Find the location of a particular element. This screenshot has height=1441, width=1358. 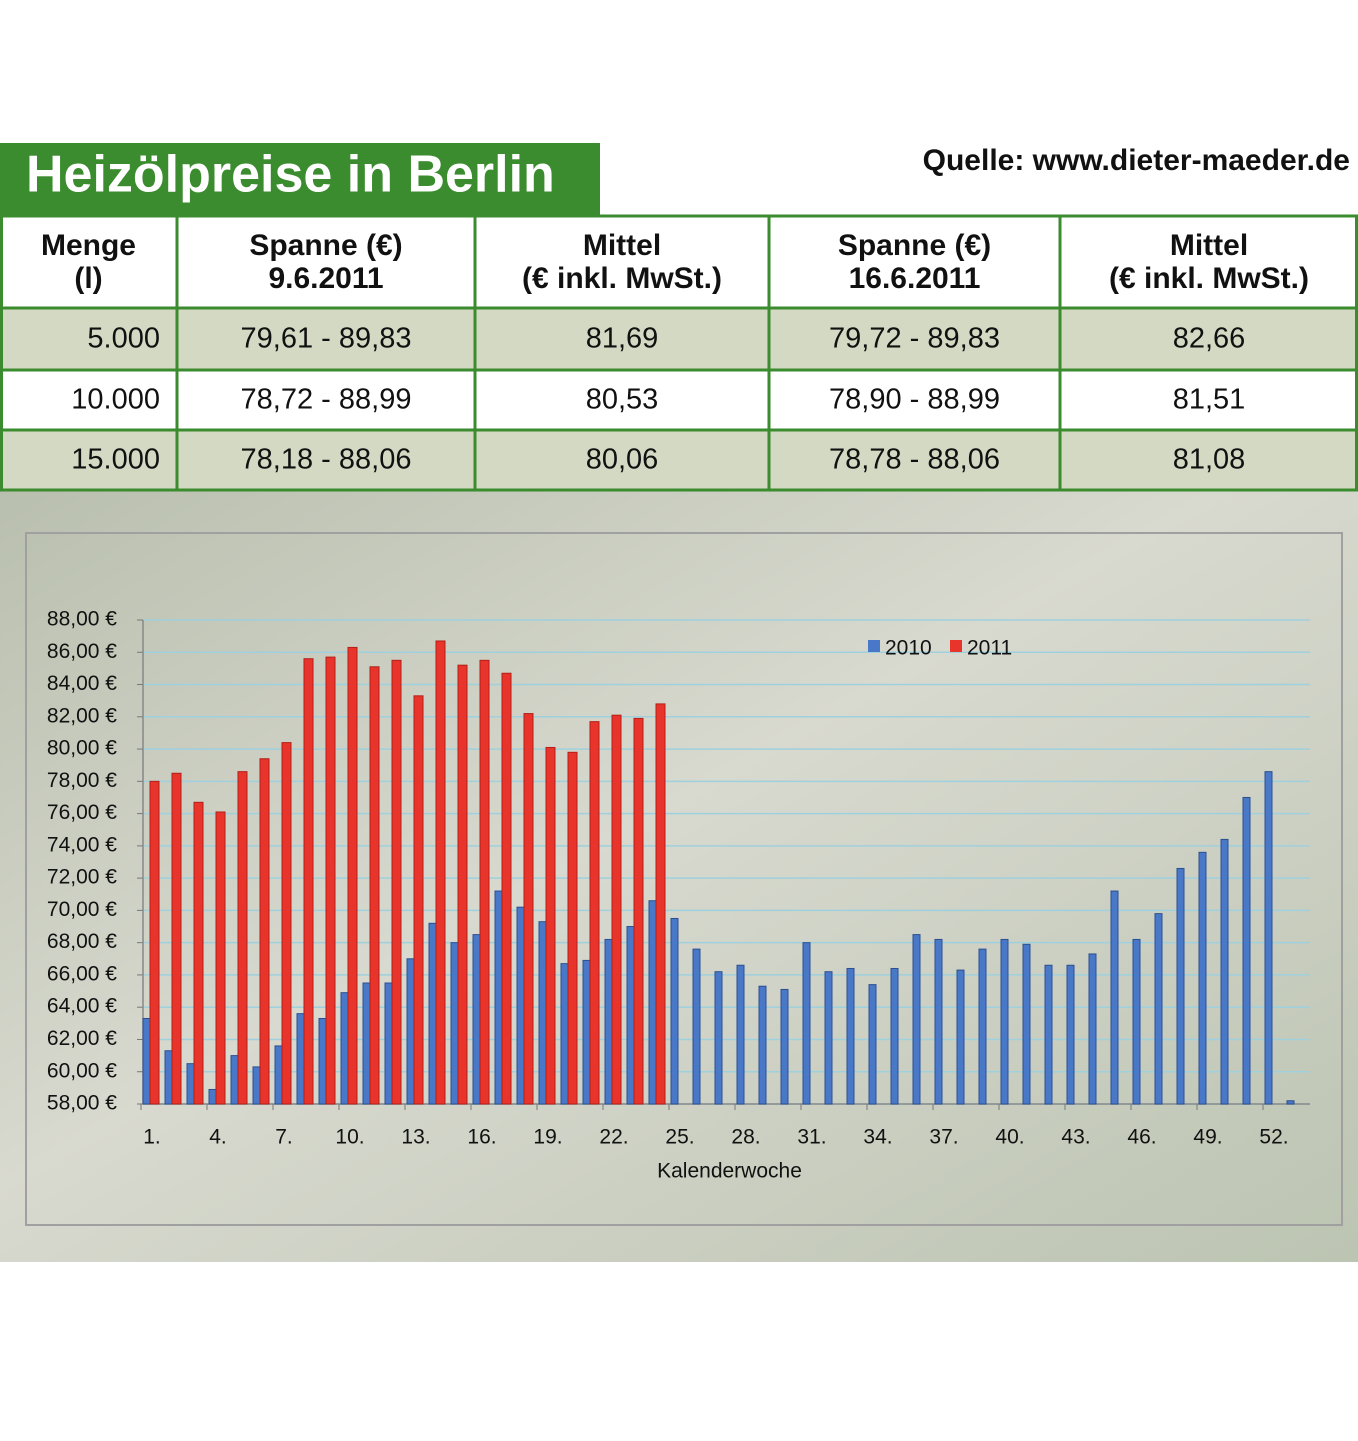

x-tick-label: 7. is located at coordinates (284, 1137).